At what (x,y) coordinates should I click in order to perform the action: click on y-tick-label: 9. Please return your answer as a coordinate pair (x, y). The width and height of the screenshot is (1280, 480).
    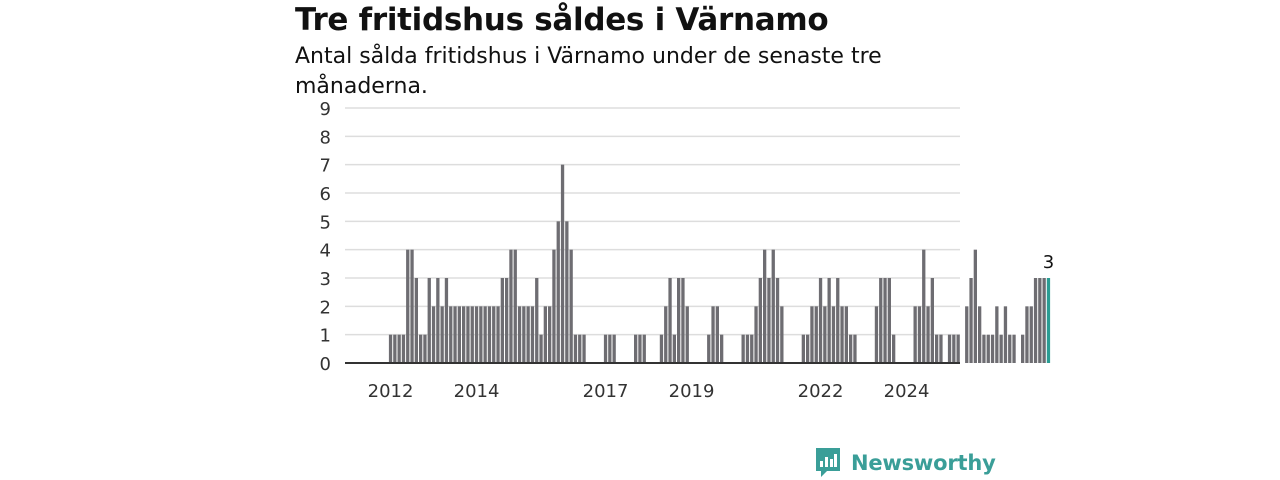
    Looking at the image, I should click on (325, 109).